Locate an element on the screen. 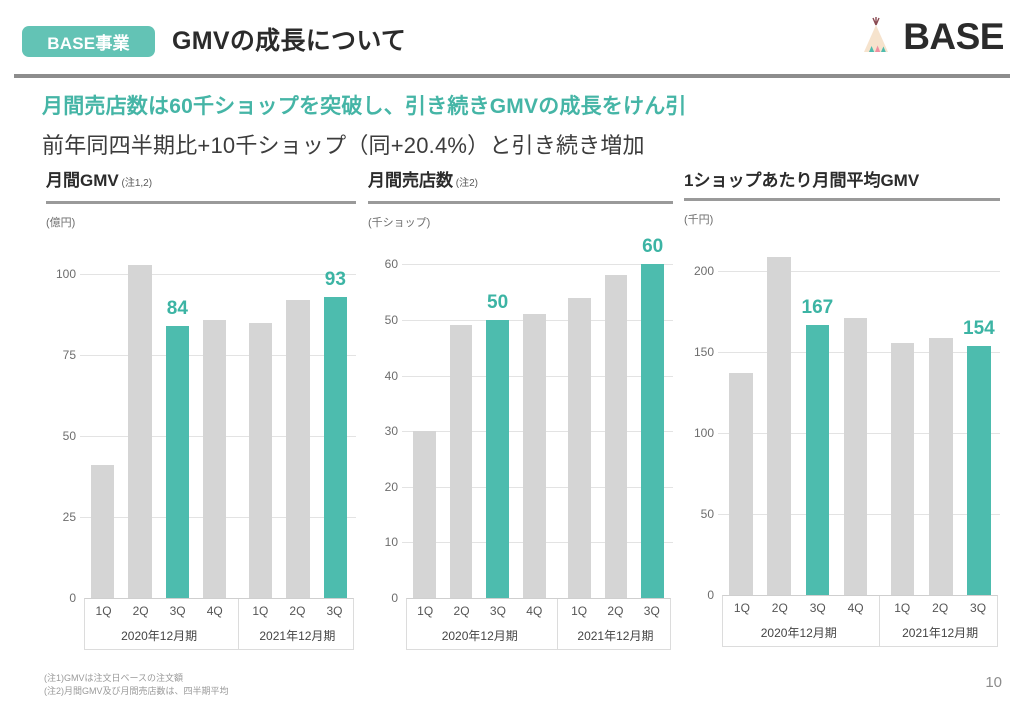  footnote-1: (注1)GMVは注文日ベースの注文額 is located at coordinates (114, 678).